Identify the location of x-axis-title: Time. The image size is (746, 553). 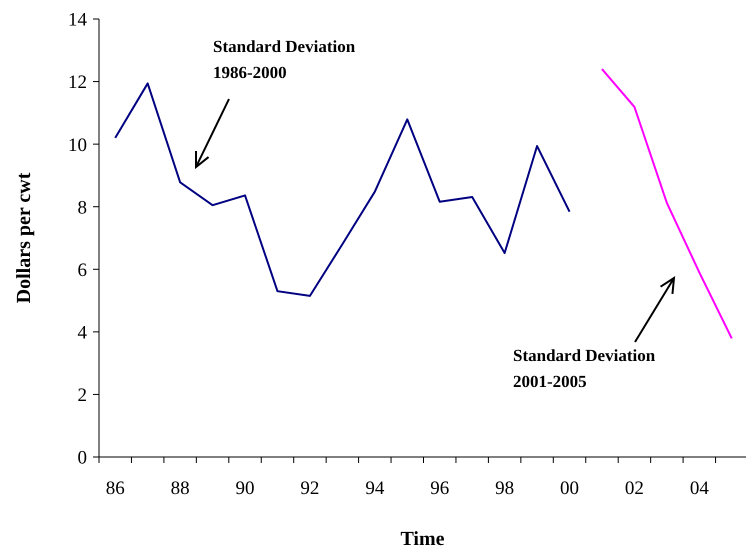
(422, 539).